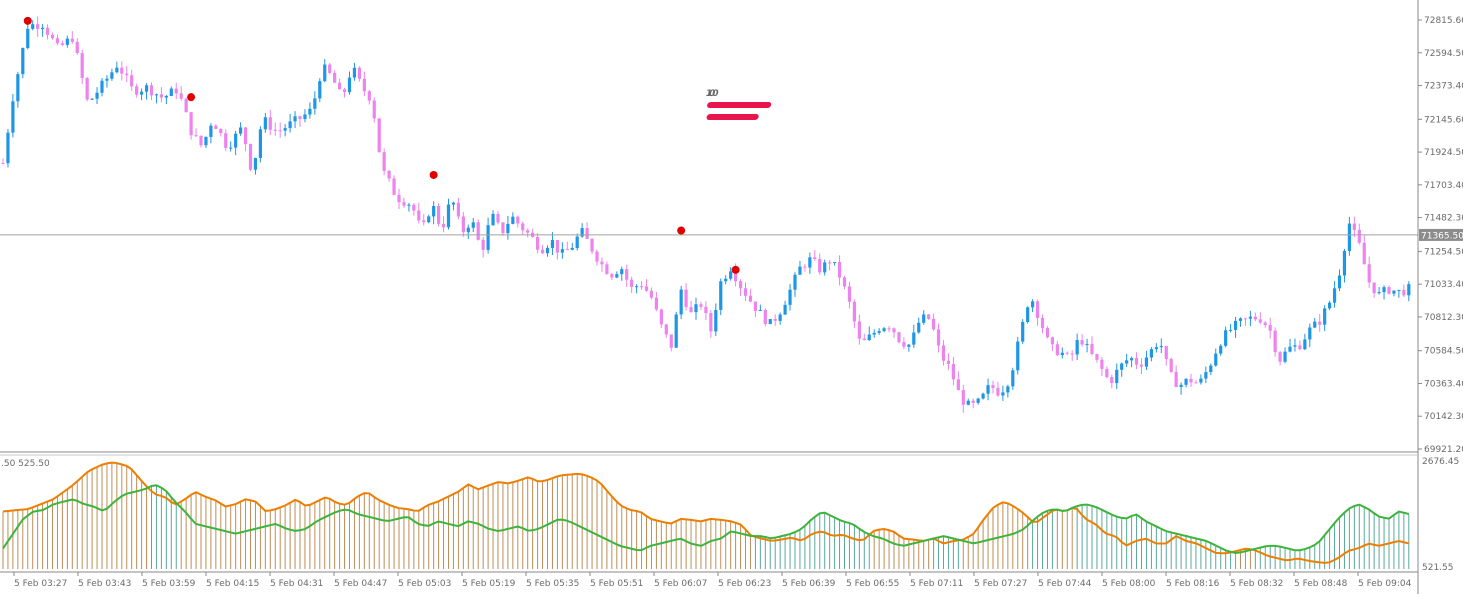 The width and height of the screenshot is (1463, 598). I want to click on price-tick-label: 71482.30, so click(1443, 219).